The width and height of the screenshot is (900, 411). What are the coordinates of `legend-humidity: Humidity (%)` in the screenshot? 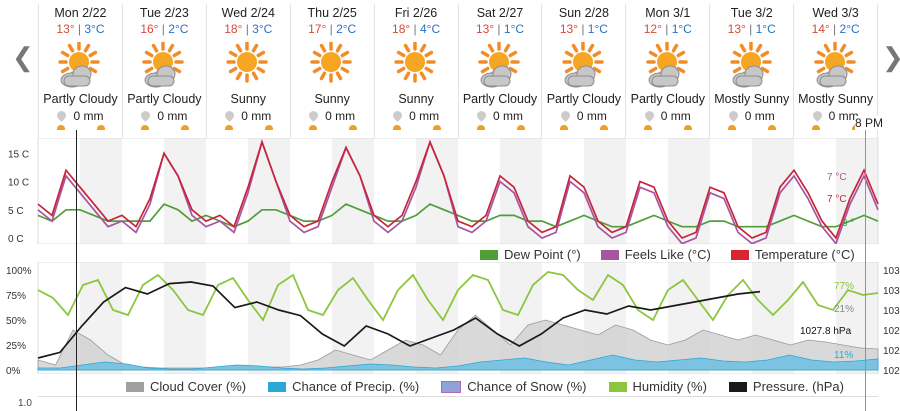 It's located at (657, 386).